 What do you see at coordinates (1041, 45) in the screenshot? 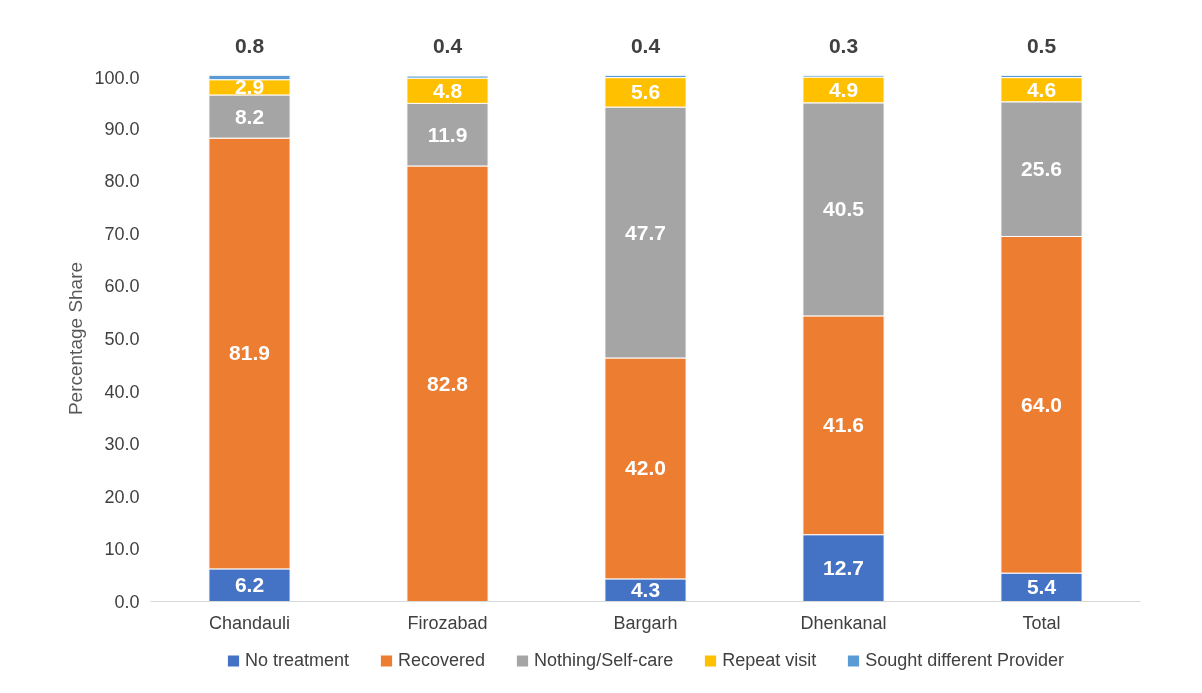
I see `data-label: 0.5` at bounding box center [1041, 45].